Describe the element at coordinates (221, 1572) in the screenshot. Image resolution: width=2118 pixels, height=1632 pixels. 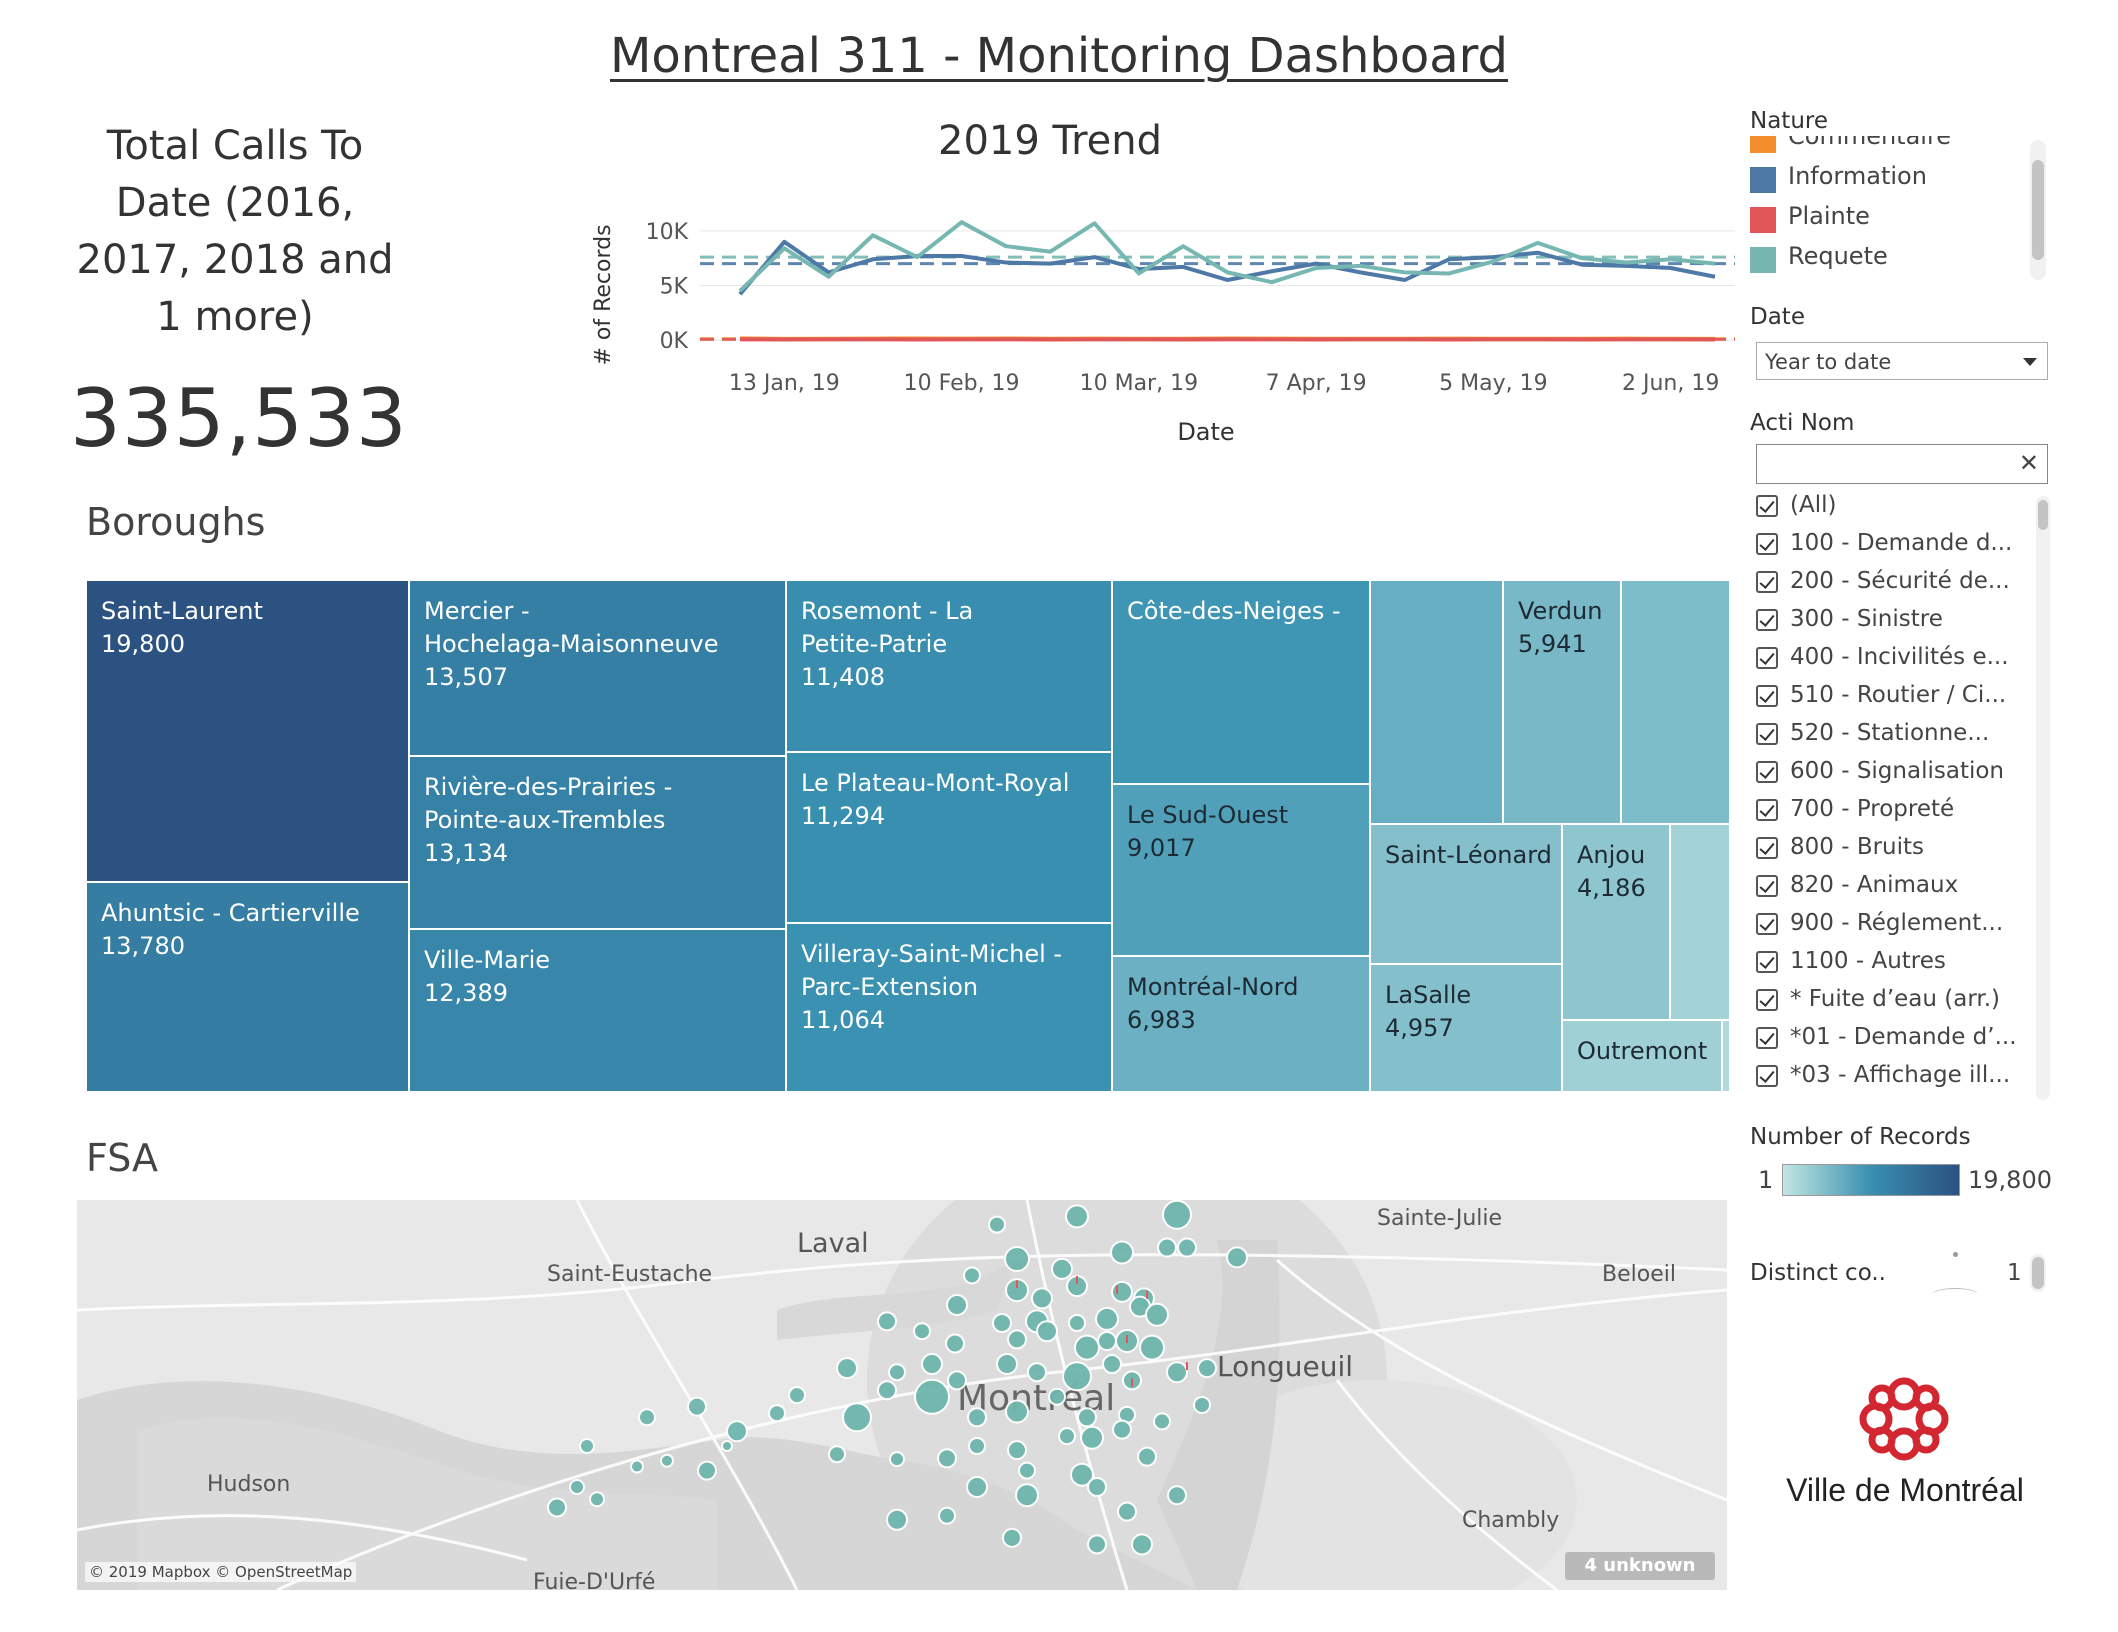
I see `map-attribution: © 2019 Mapbox © OpenStreetMap` at that location.